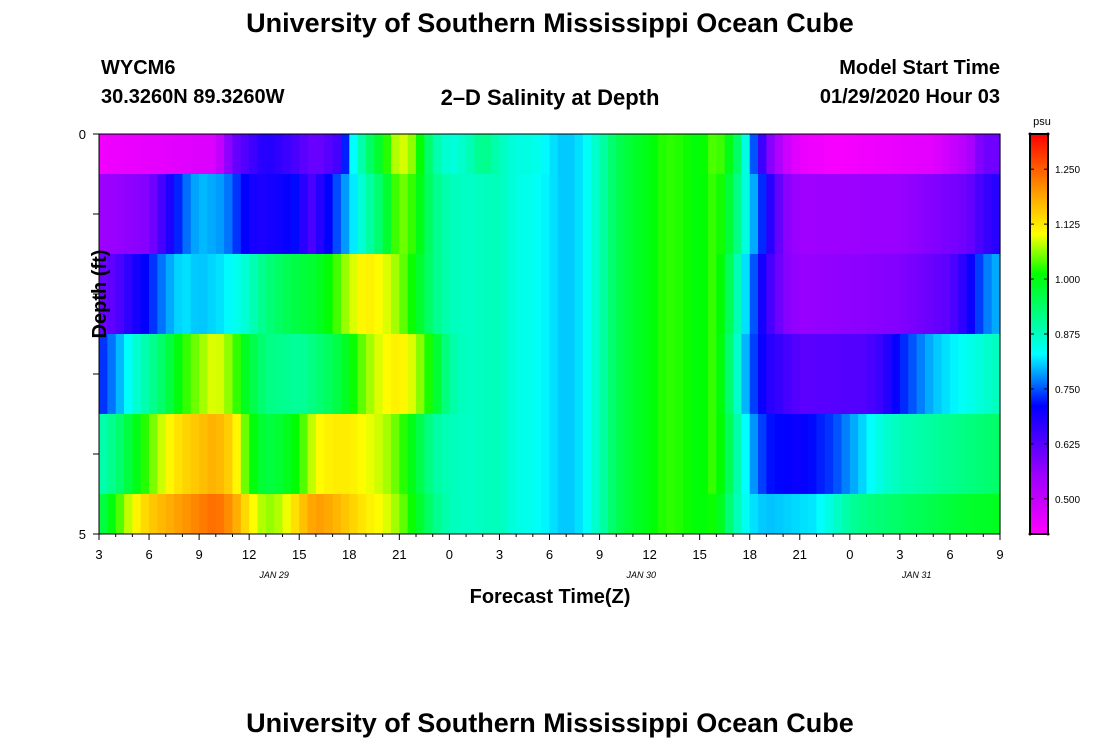 The image size is (1100, 750). I want to click on x-tick-label: 6, so click(949, 554).